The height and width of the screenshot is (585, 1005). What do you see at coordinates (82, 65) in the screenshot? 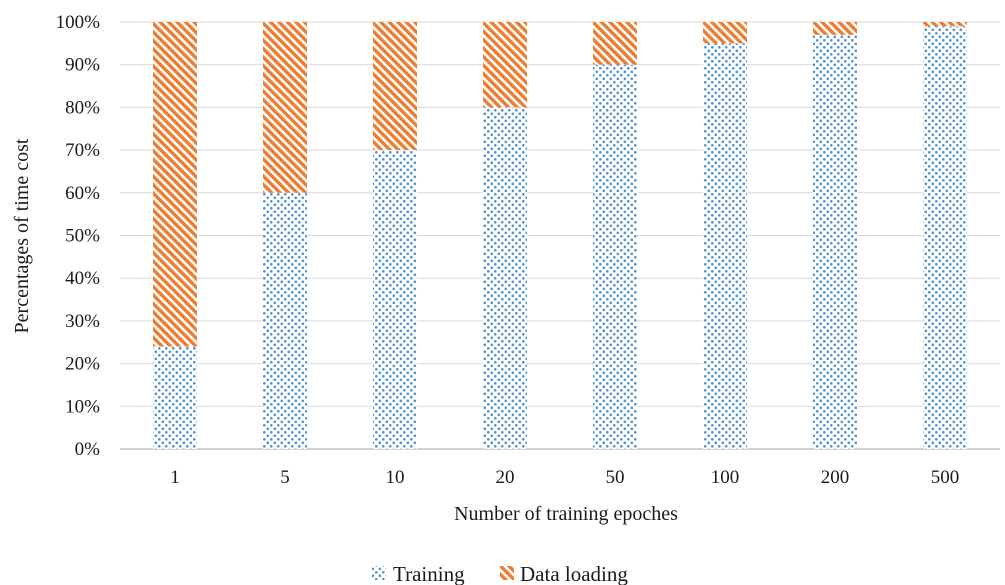
I see `y-tick-label: 90%` at bounding box center [82, 65].